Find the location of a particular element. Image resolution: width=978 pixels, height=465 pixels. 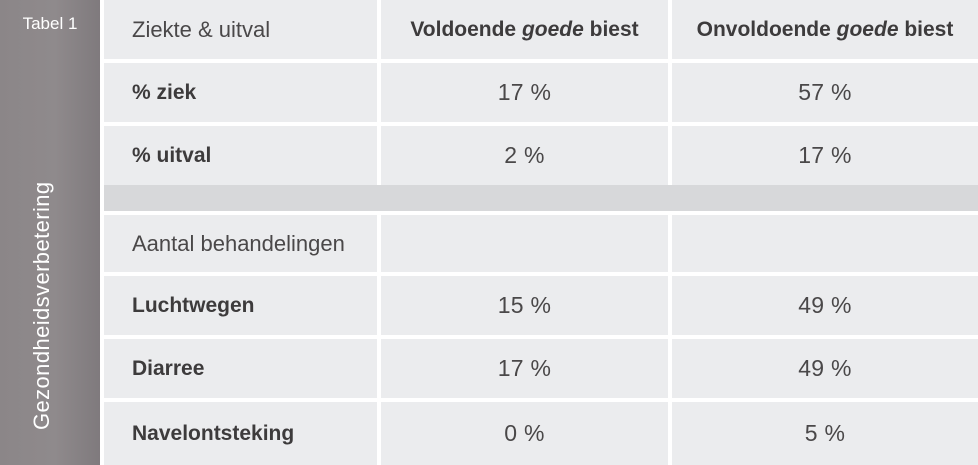

row-label: Luchtwegen is located at coordinates (193, 305).